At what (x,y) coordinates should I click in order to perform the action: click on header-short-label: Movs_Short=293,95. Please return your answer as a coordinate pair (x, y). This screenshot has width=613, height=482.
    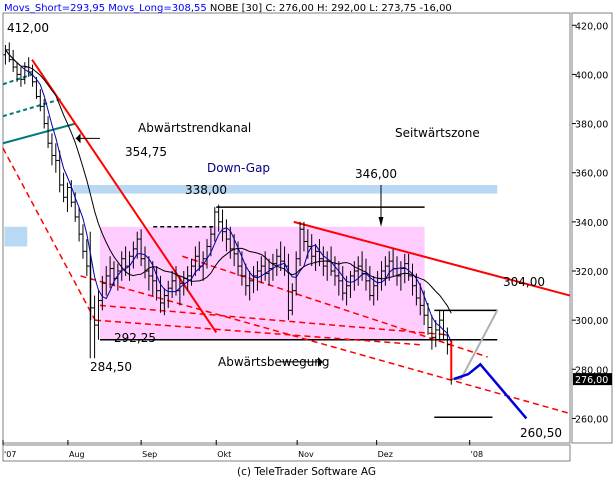
    Looking at the image, I should click on (55, 8).